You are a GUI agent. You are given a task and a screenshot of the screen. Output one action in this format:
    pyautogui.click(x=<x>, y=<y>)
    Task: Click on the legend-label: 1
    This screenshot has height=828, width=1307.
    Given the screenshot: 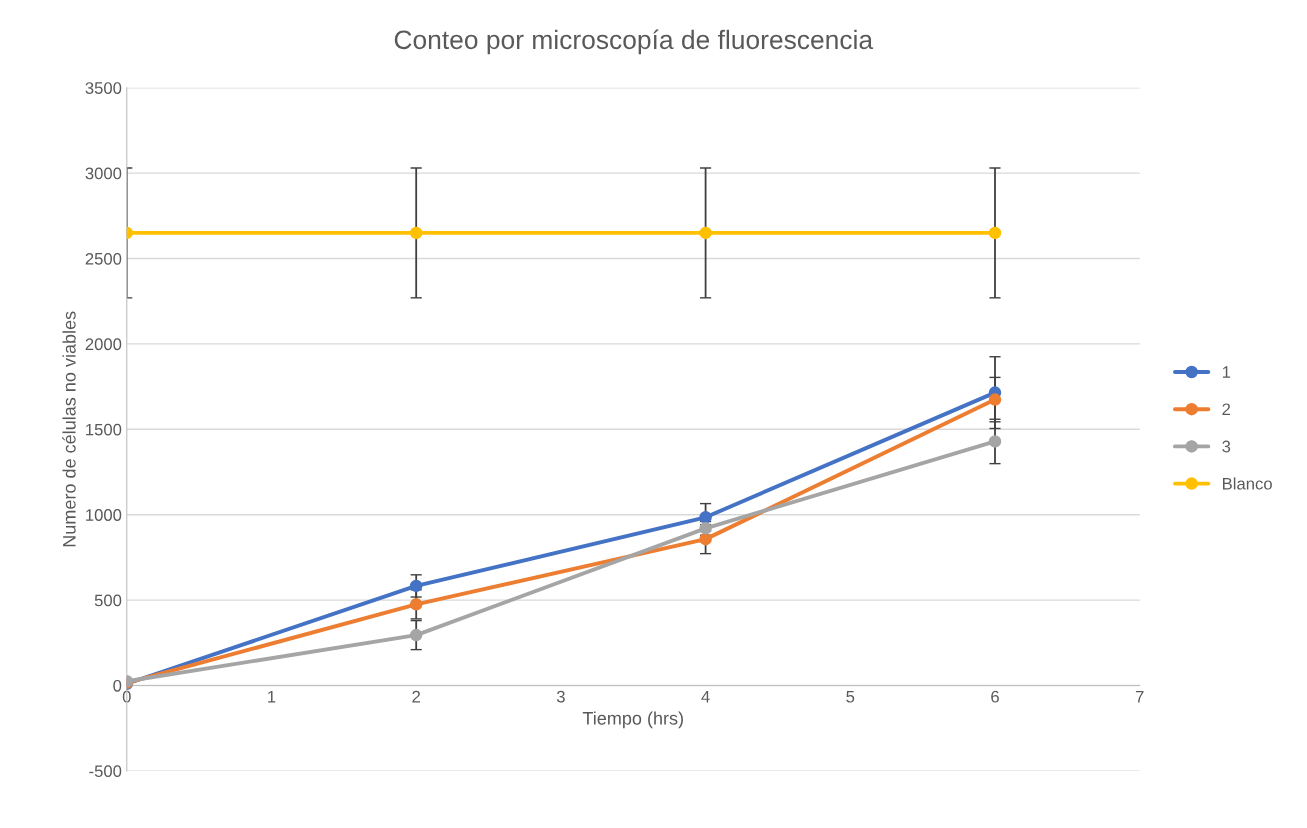 What is the action you would take?
    pyautogui.click(x=1226, y=372)
    